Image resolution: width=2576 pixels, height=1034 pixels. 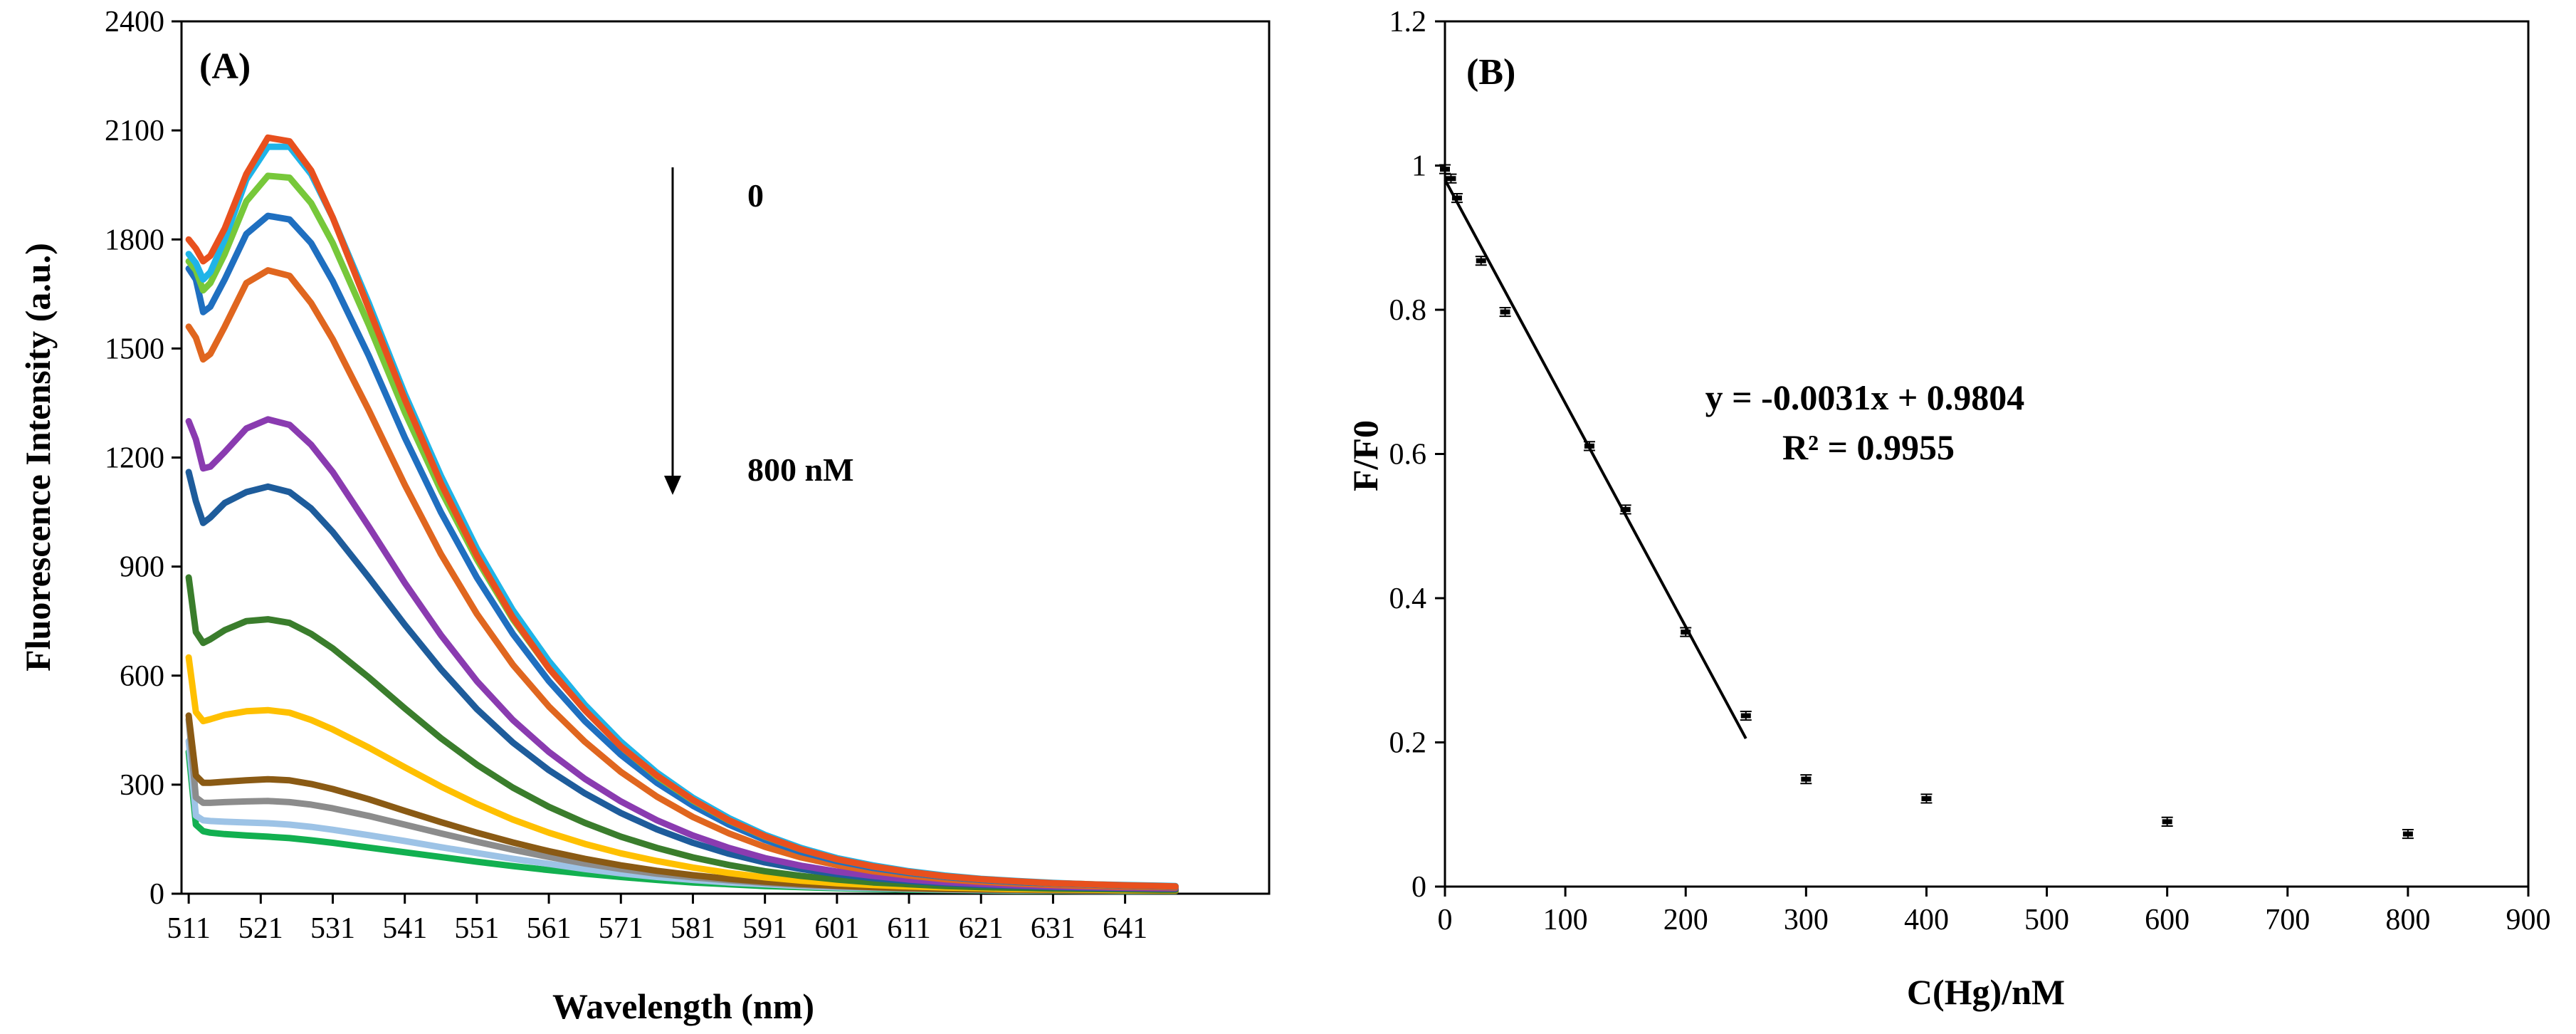 I want to click on panel-b-y-tick-label: 1, so click(x=1419, y=167).